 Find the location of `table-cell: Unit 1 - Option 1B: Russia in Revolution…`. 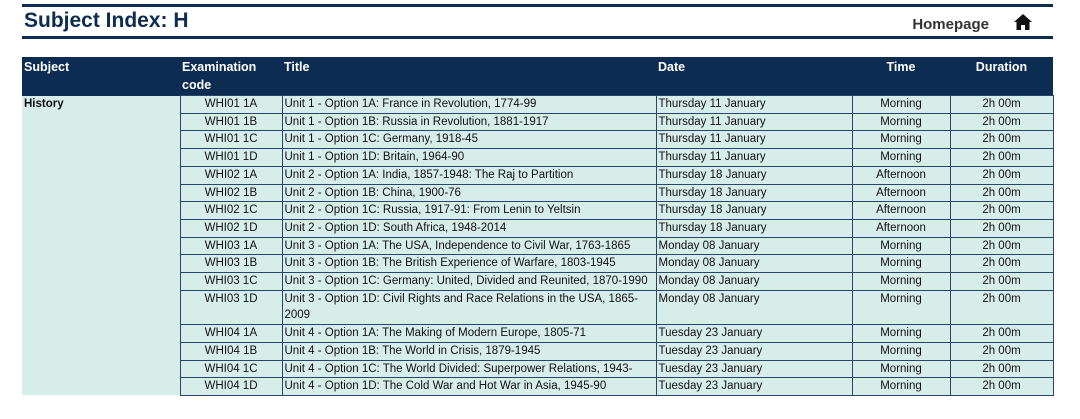

table-cell: Unit 1 - Option 1B: Russia in Revolution… is located at coordinates (469, 122).